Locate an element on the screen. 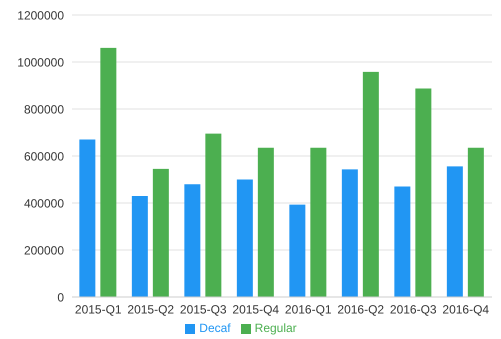 This screenshot has width=501, height=339. x-tick-label: 2015-Q4 is located at coordinates (256, 309).